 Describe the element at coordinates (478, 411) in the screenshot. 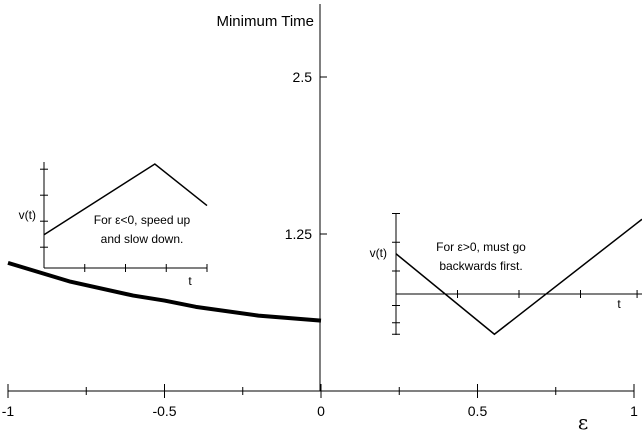

I see `x-tick-label: 0.5` at that location.